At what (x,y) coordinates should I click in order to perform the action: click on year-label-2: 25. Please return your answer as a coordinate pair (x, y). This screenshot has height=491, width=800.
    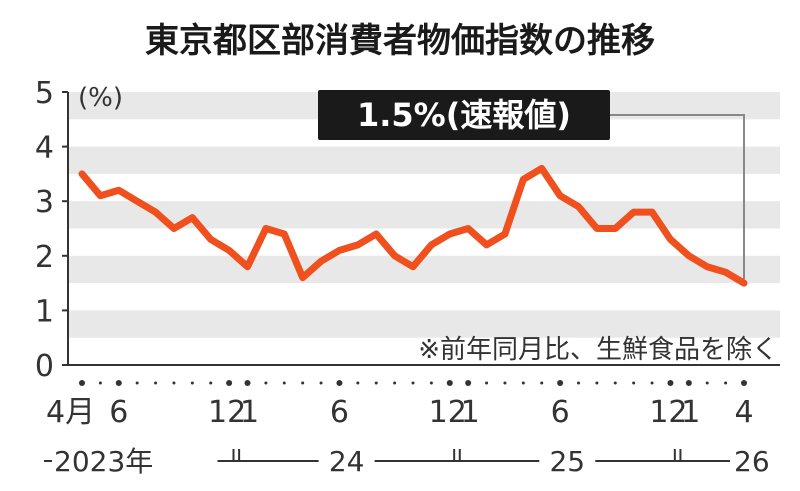
    Looking at the image, I should click on (567, 461).